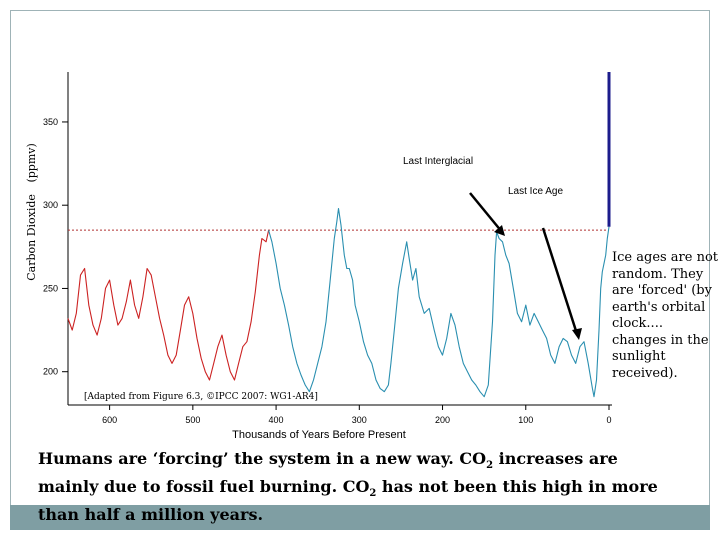 This screenshot has width=720, height=540. I want to click on x-tick-label: 300, so click(359, 420).